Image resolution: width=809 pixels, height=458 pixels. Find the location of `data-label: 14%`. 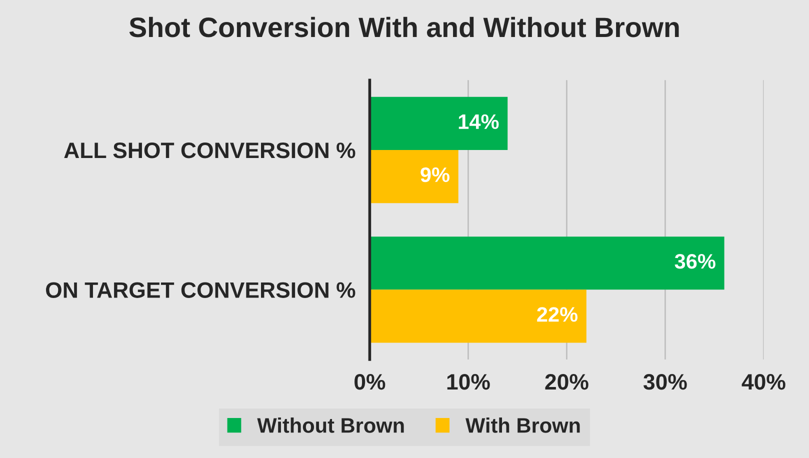

data-label: 14% is located at coordinates (478, 122).